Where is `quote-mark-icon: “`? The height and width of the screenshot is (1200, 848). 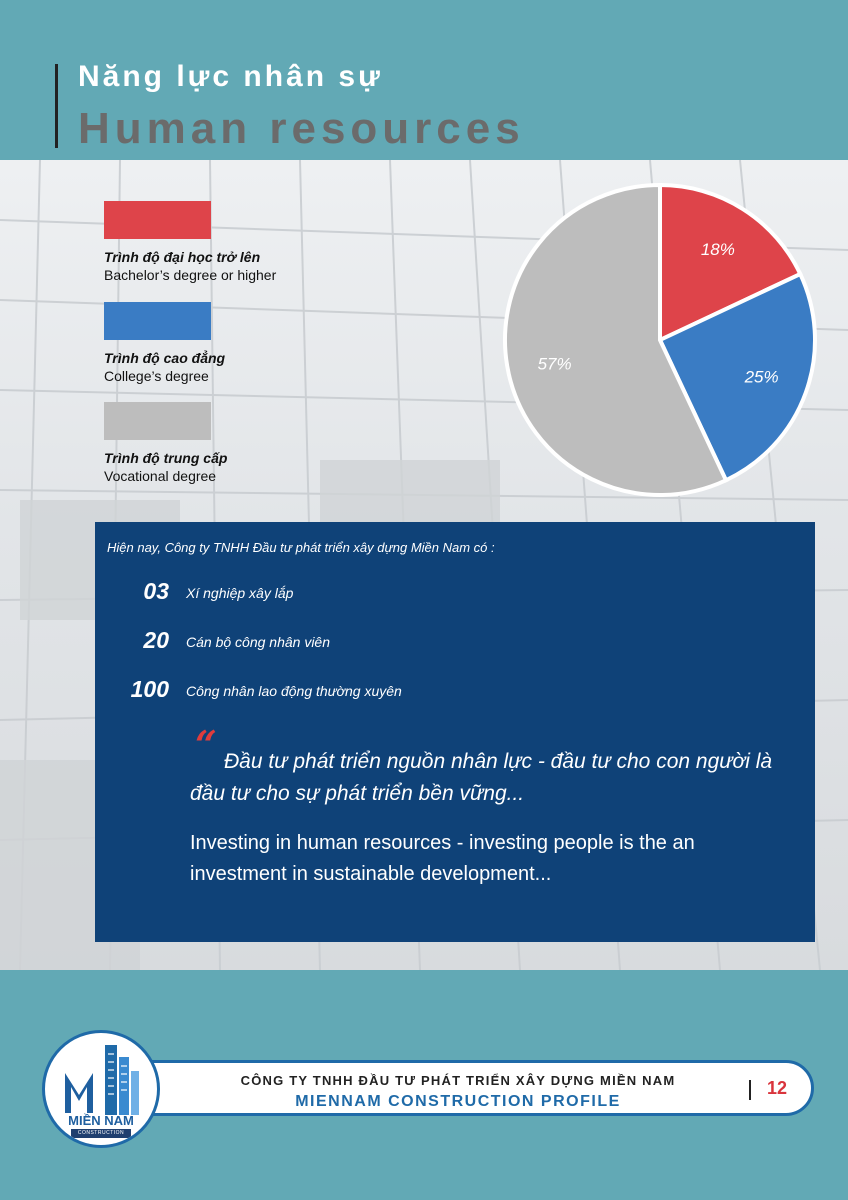
quote-mark-icon: “ is located at coordinates (206, 744).